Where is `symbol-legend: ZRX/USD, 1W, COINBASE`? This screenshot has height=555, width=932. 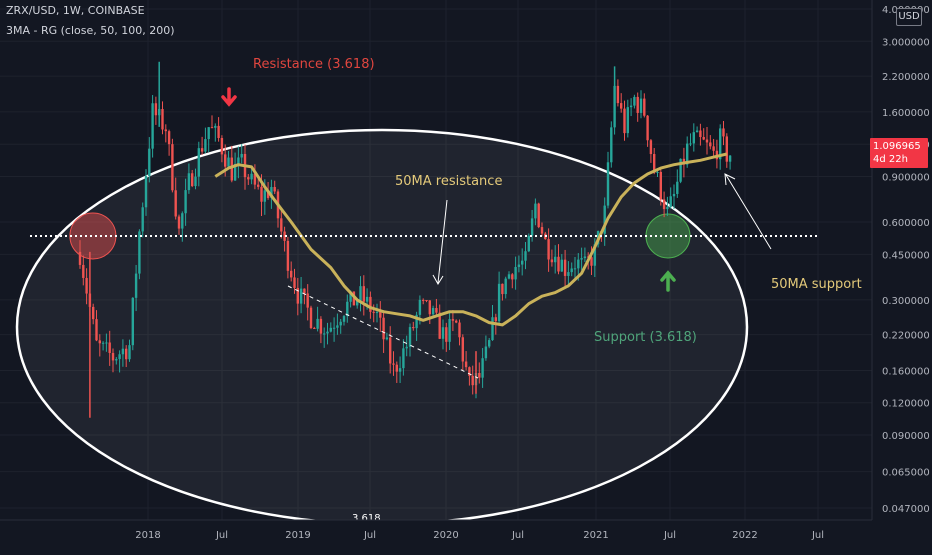 symbol-legend: ZRX/USD, 1W, COINBASE is located at coordinates (75, 10).